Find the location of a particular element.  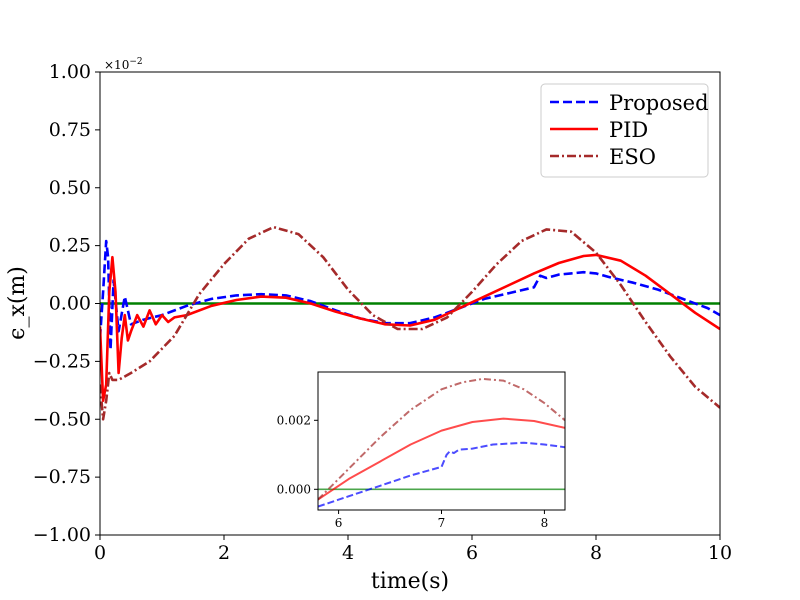

legend-label-eso: ESO is located at coordinates (632, 157).